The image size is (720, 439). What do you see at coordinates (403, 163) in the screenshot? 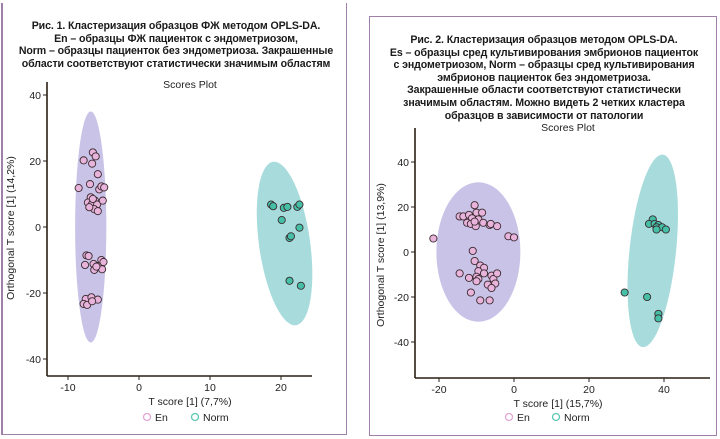
I see `figure-2-y-tick-label: 40` at bounding box center [403, 163].